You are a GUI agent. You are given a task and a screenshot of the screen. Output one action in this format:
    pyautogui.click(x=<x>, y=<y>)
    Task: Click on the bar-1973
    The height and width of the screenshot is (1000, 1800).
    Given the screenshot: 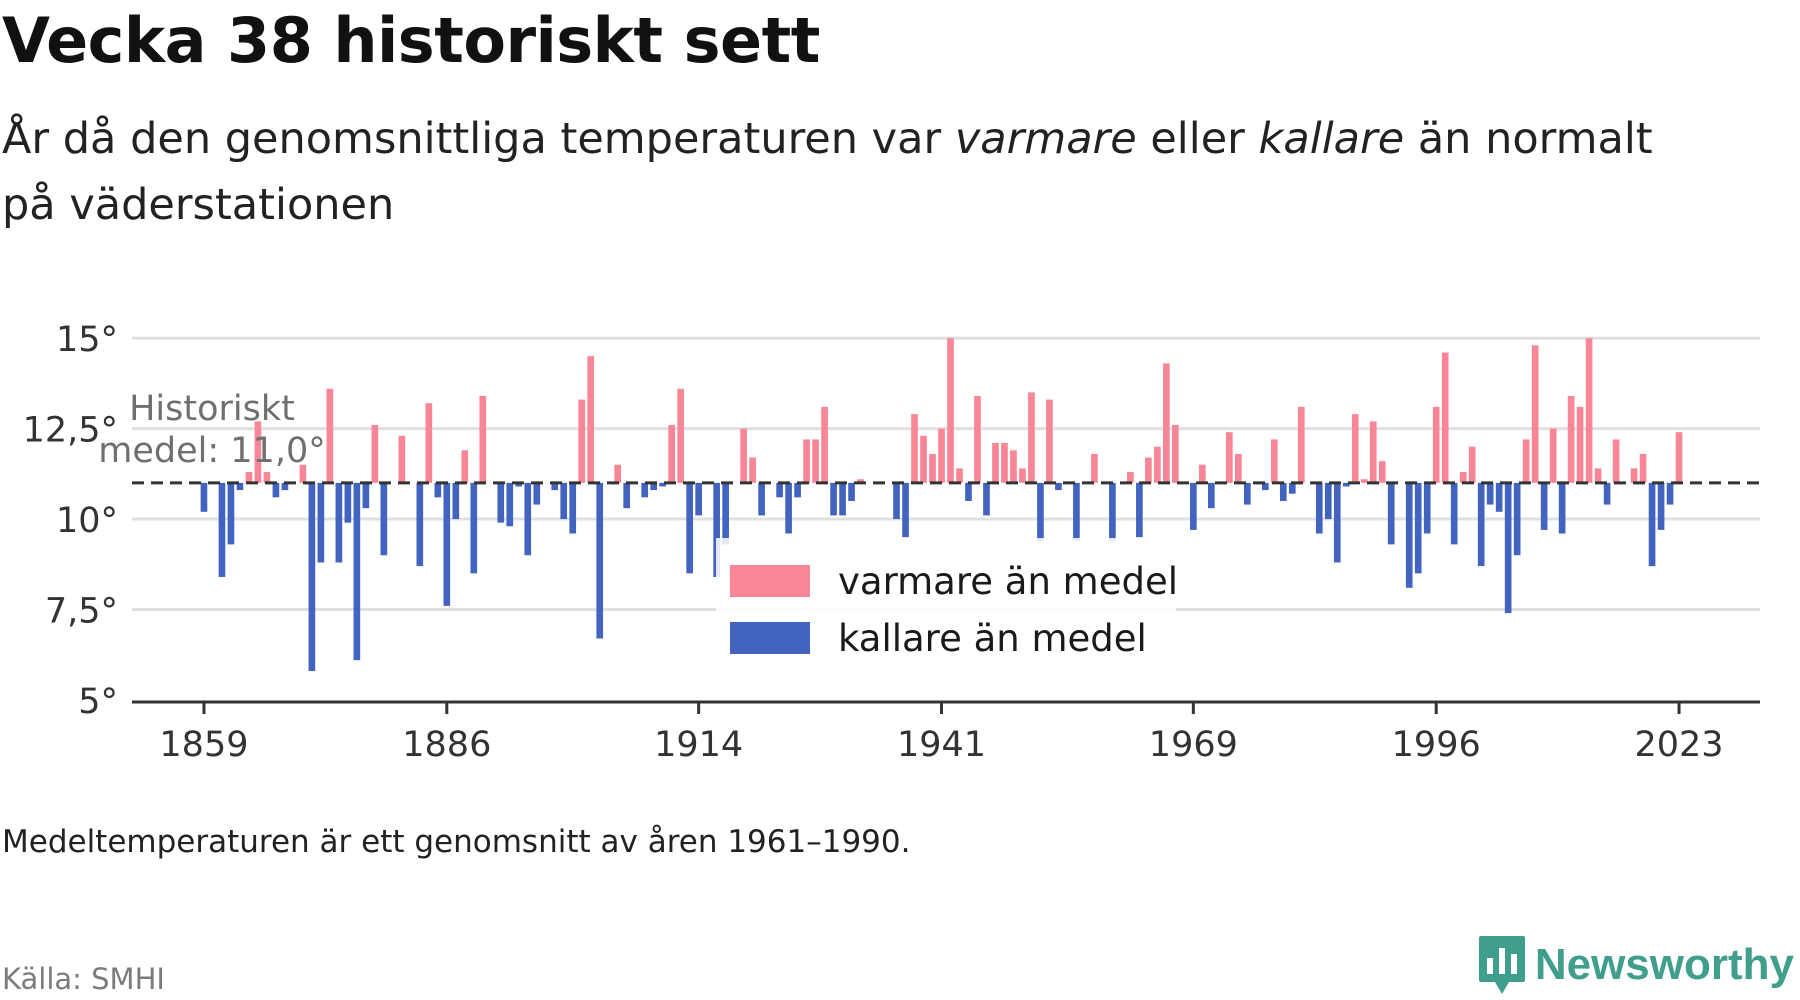 What is the action you would take?
    pyautogui.click(x=1229, y=457)
    